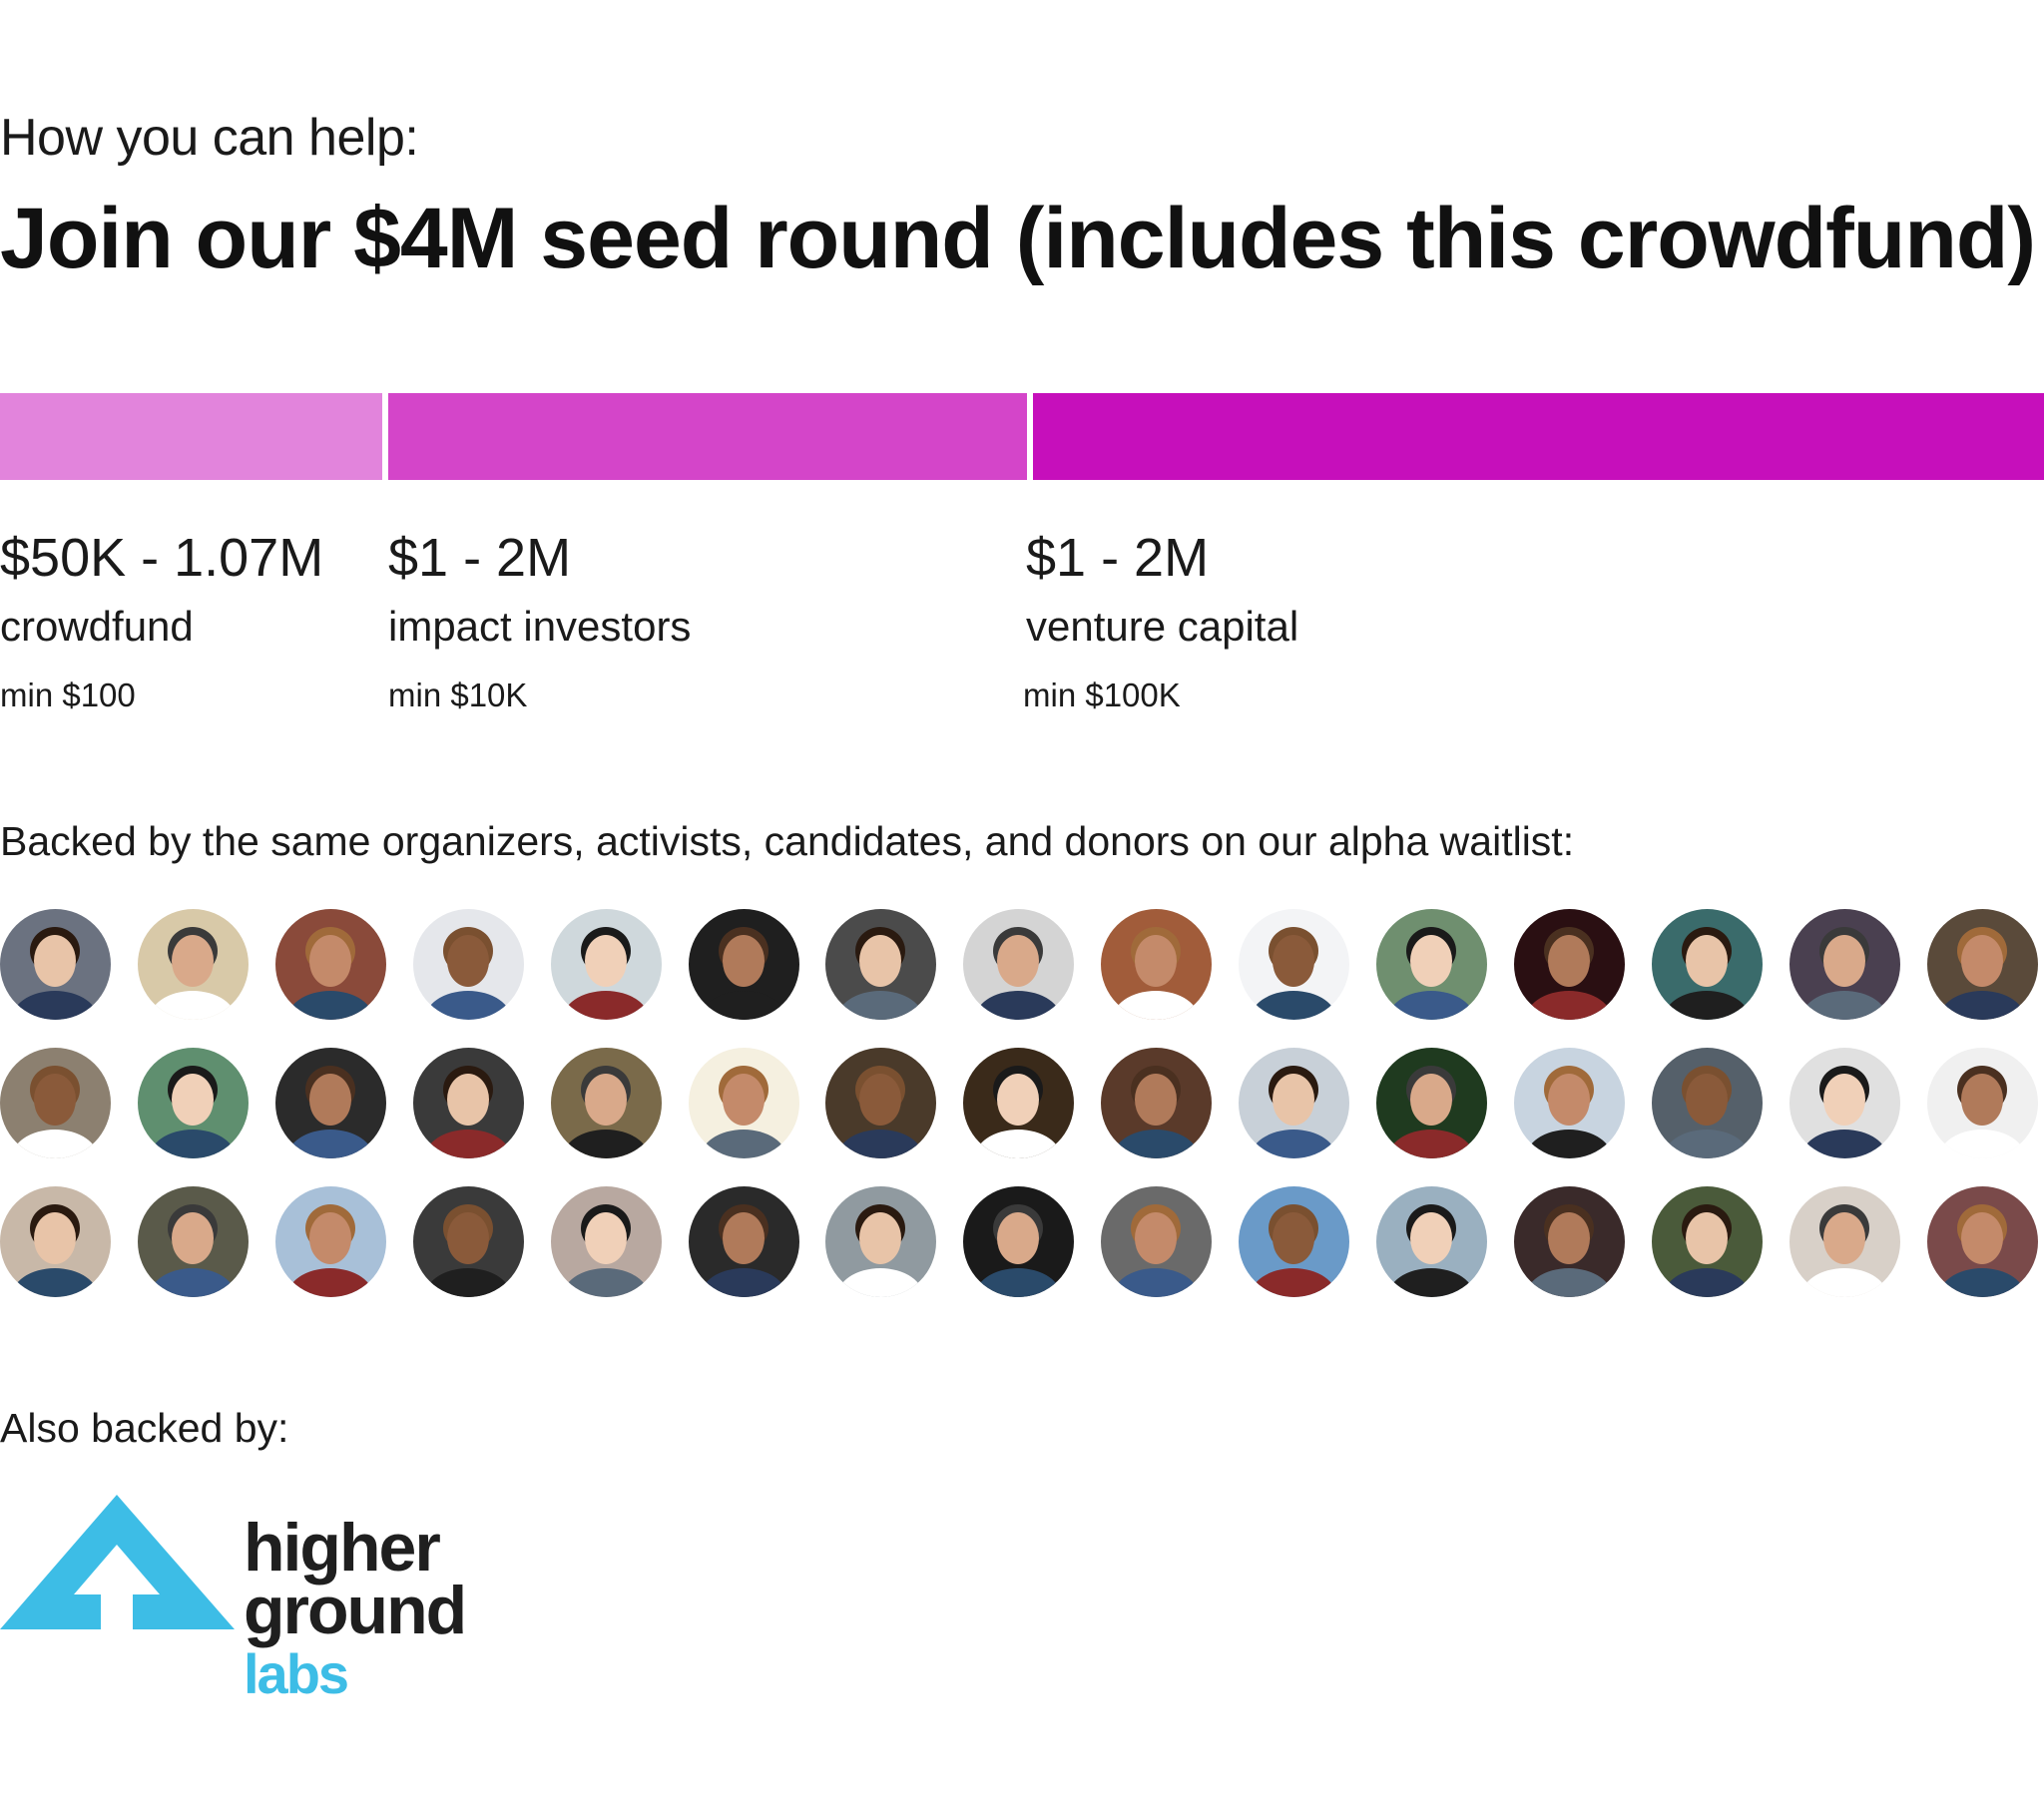 The width and height of the screenshot is (2044, 1815). What do you see at coordinates (540, 626) in the screenshot?
I see `tier-label: impact investors` at bounding box center [540, 626].